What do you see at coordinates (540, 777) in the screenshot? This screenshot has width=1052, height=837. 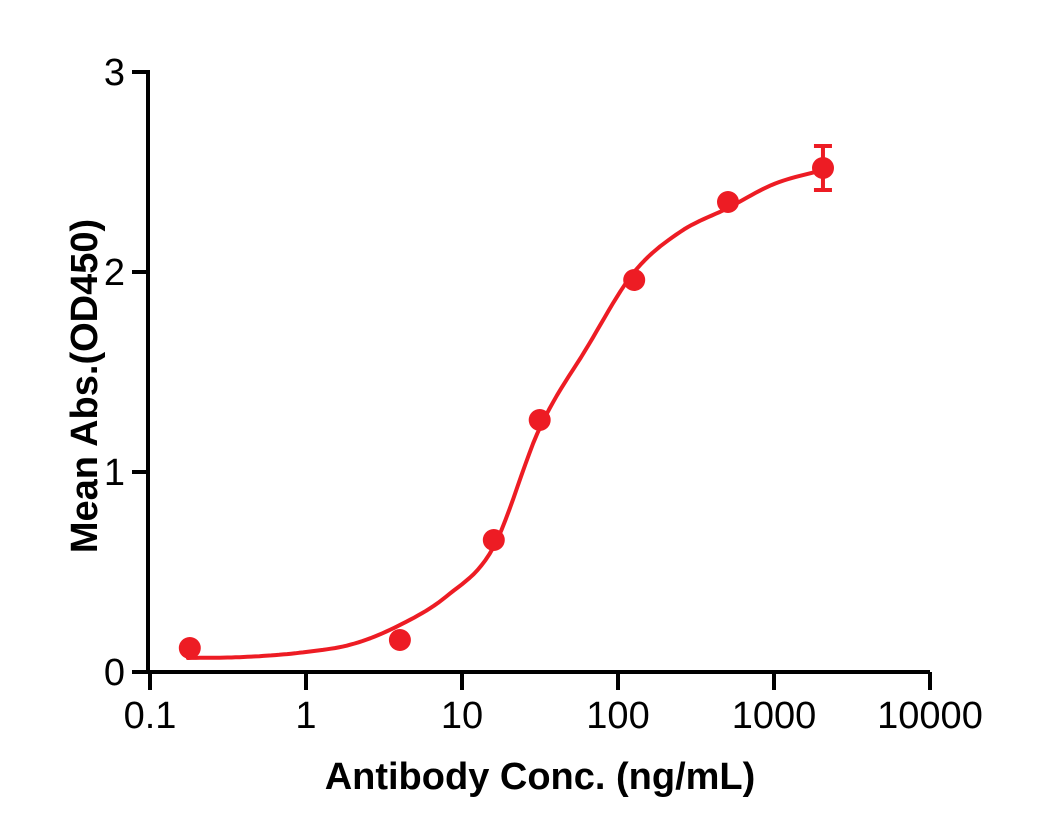 I see `x-axis-title: Antibody Conc. (ng/mL)` at bounding box center [540, 777].